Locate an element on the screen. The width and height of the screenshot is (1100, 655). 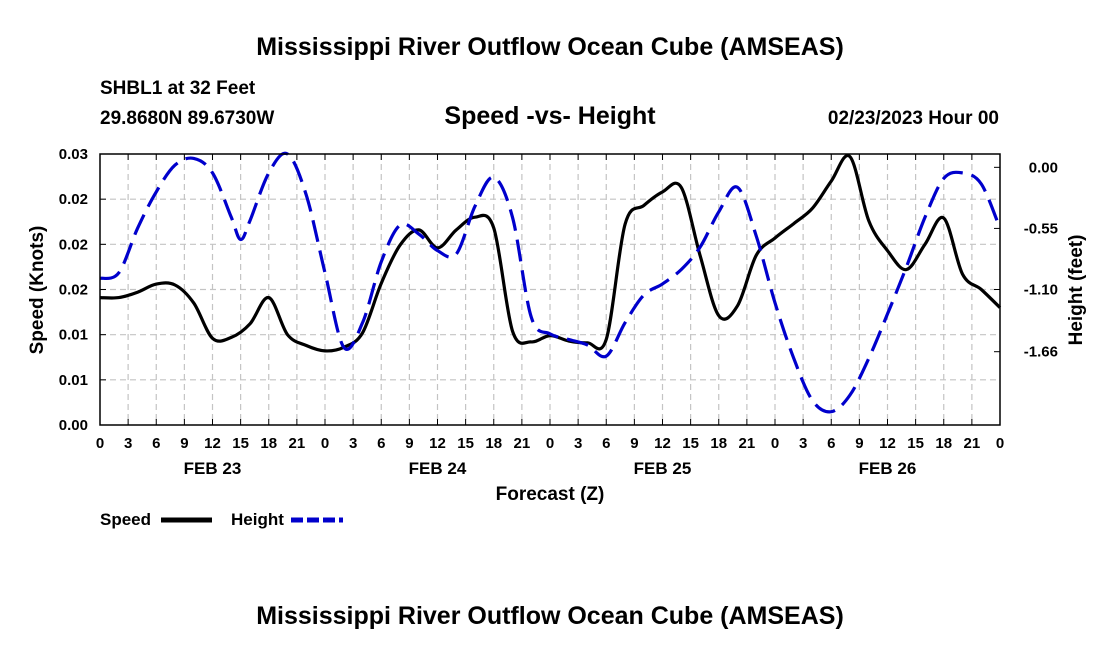
day-label: FEB 26 is located at coordinates (888, 468).